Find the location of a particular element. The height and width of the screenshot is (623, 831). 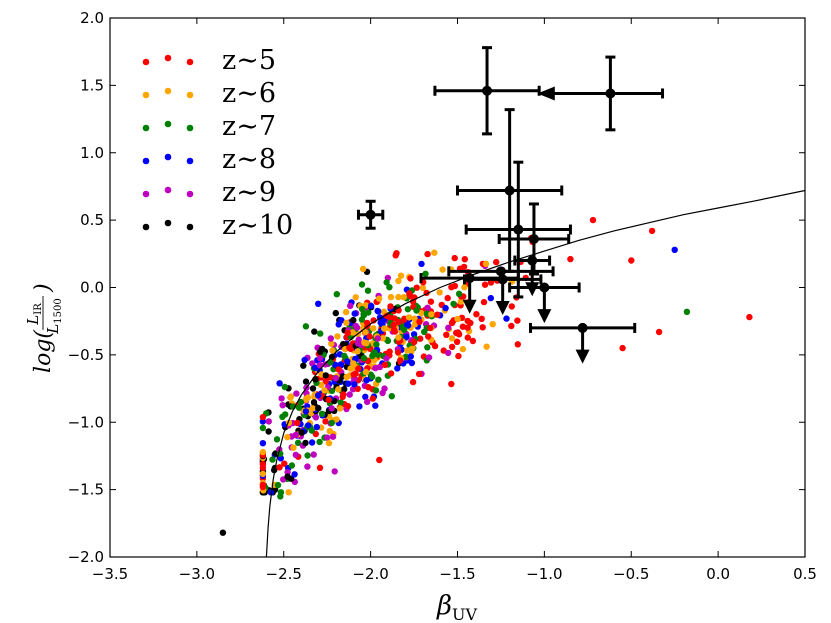

x-tick-label: 0.0 is located at coordinates (718, 574).